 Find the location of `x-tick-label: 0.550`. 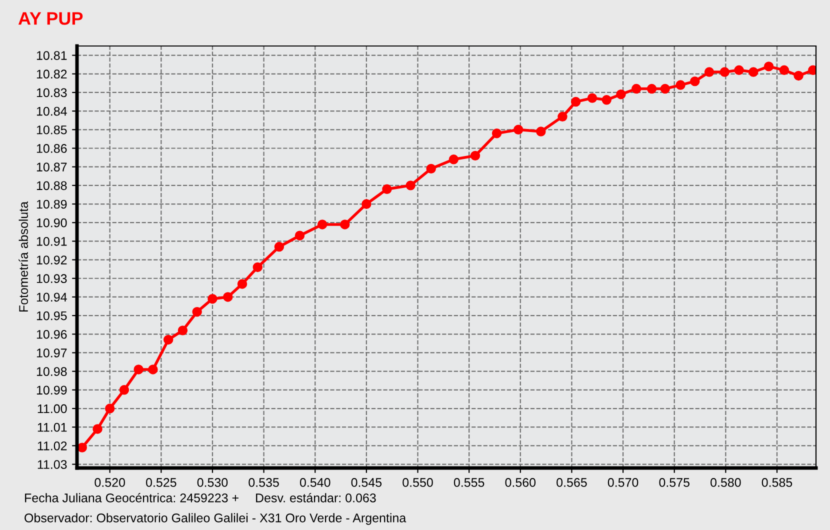

x-tick-label: 0.550 is located at coordinates (417, 482).